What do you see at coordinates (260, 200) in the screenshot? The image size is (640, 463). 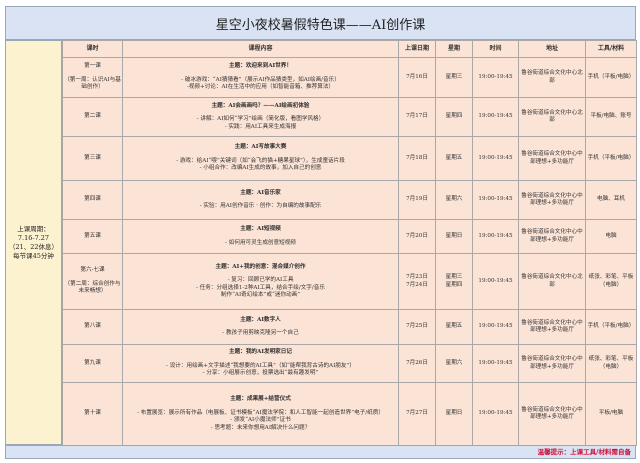 I see `content-cell: 主题：AI音乐家 - 实验：用AI创作音乐 · 创作：为自编的故事配乐` at bounding box center [260, 200].